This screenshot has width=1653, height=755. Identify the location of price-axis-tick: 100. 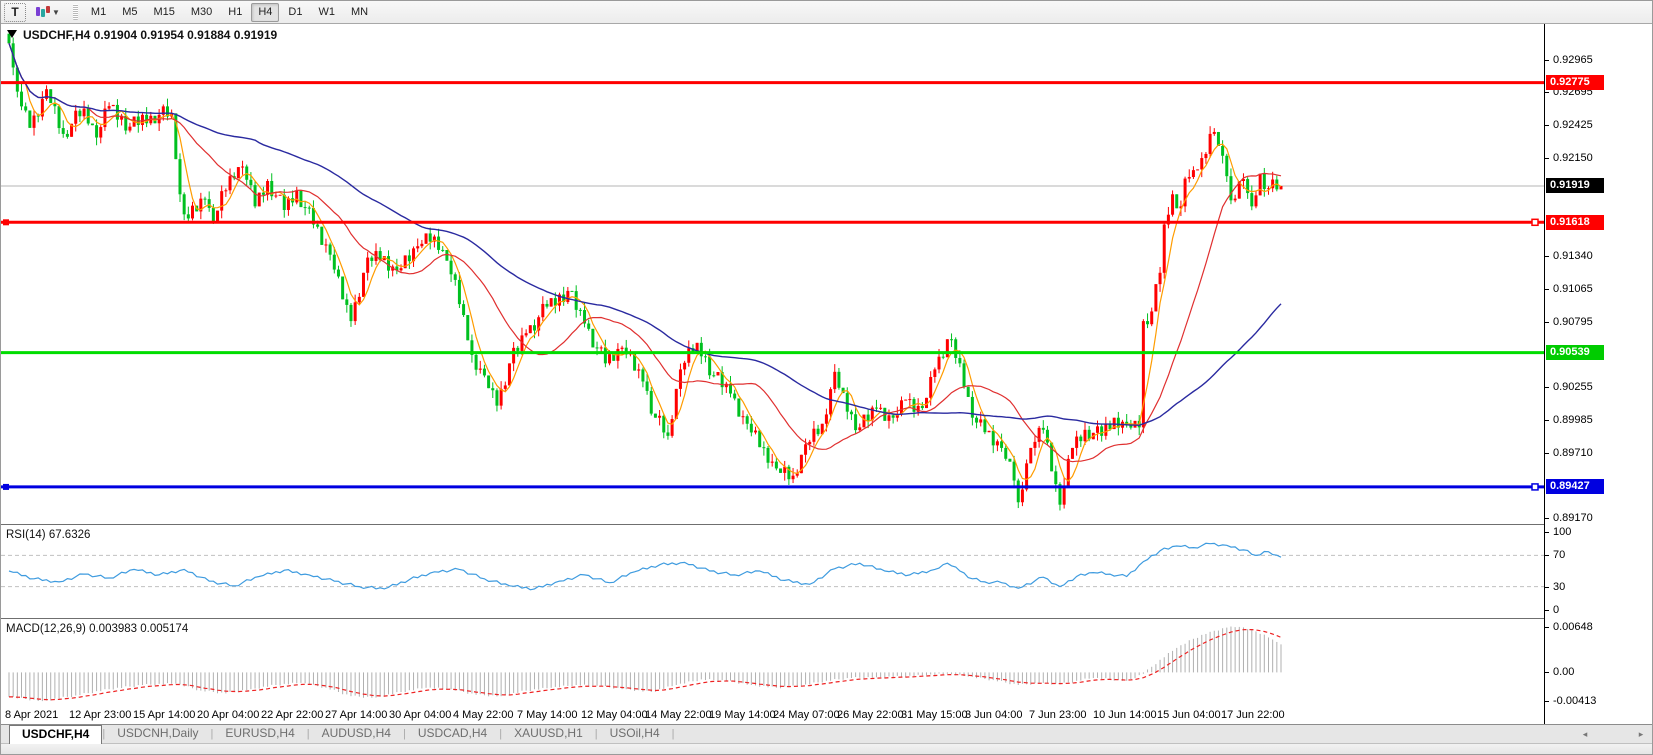
(1598, 532).